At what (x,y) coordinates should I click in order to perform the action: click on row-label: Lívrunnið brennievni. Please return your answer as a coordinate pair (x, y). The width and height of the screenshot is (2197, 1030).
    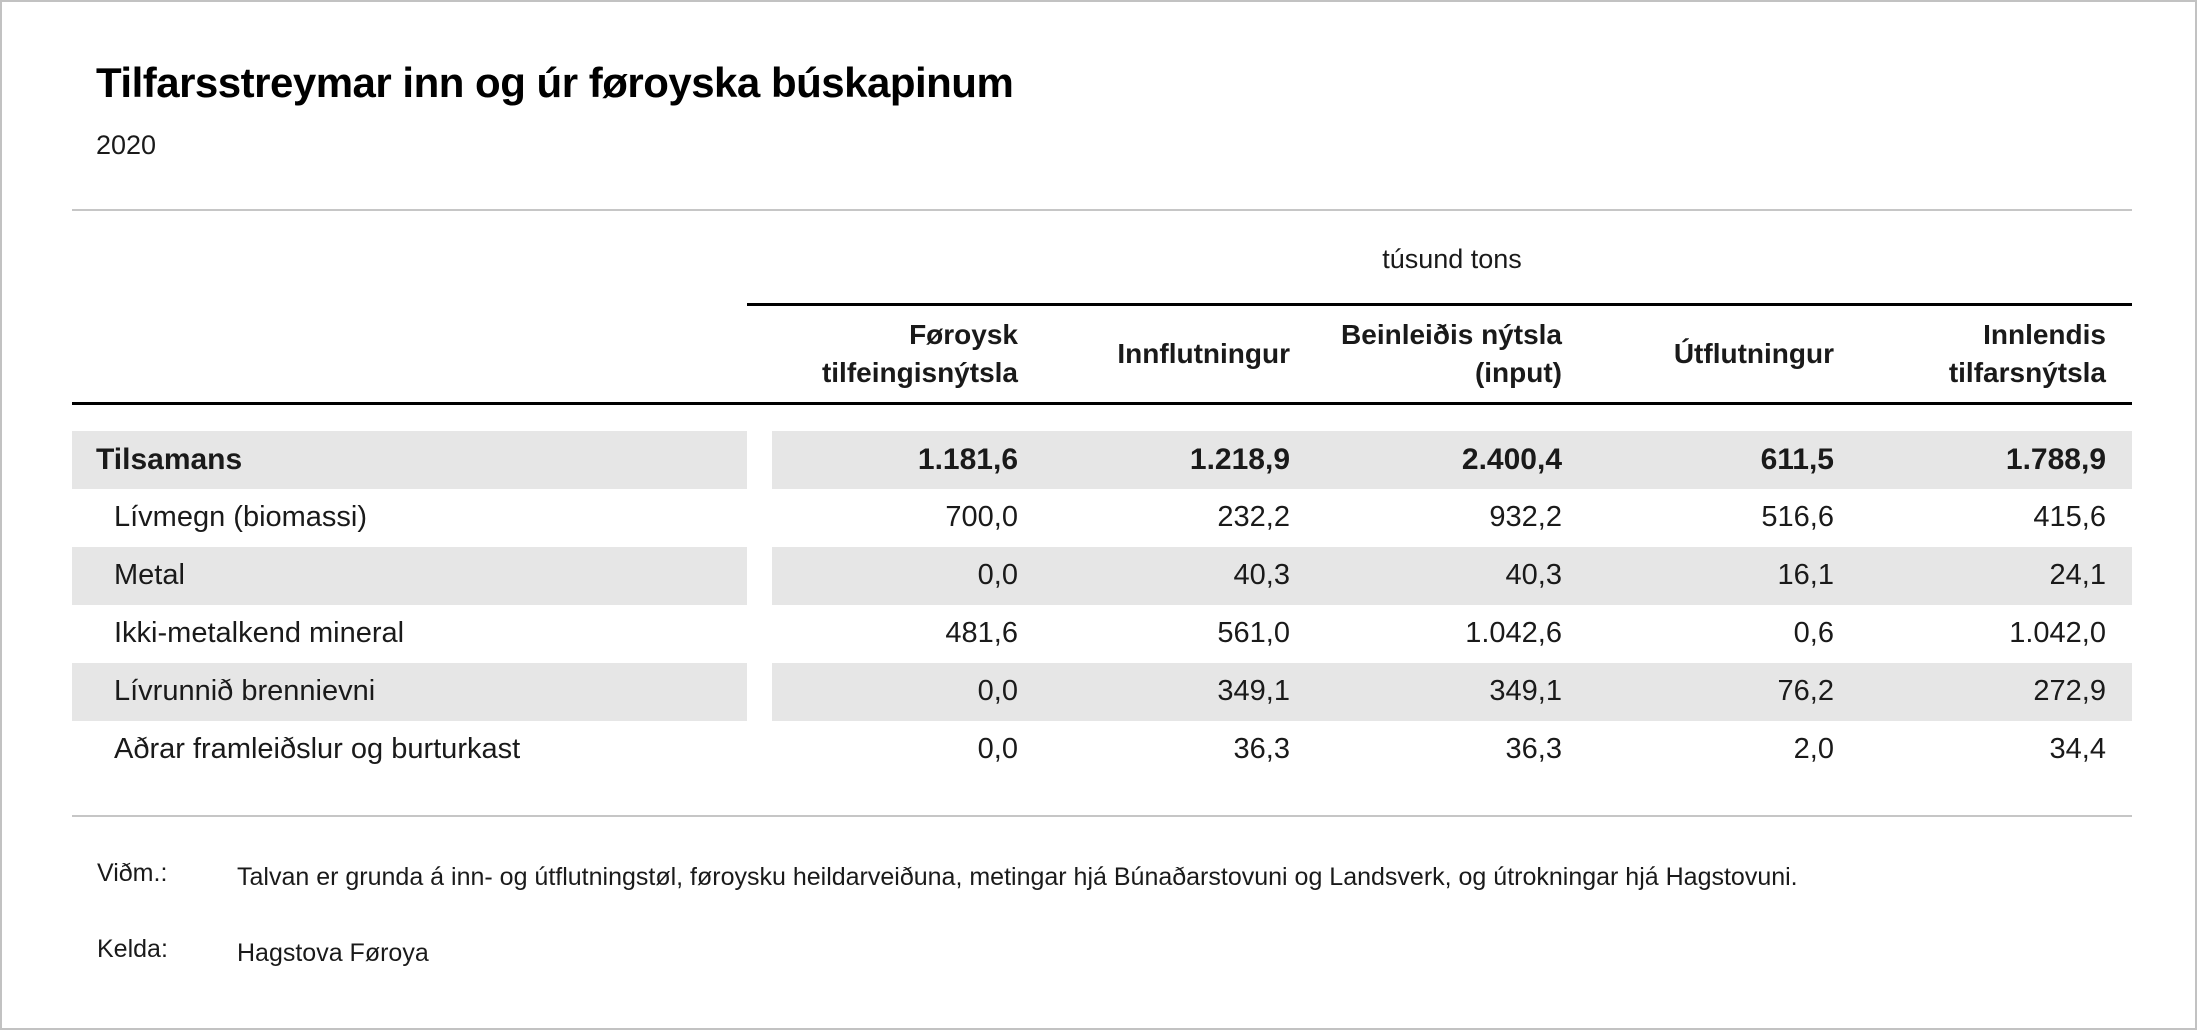
    Looking at the image, I should click on (409, 691).